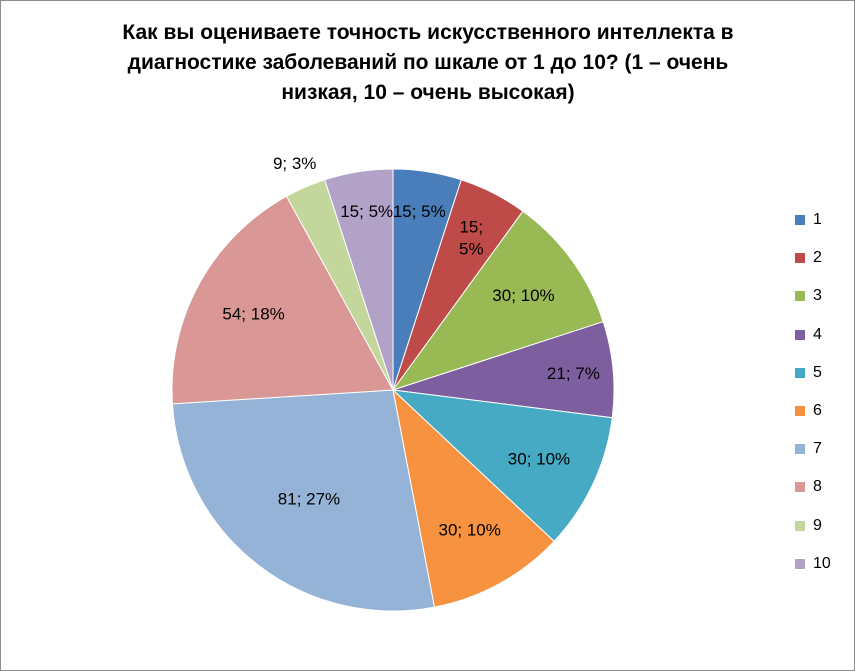 The height and width of the screenshot is (671, 855). What do you see at coordinates (822, 563) in the screenshot?
I see `legend-label: 10` at bounding box center [822, 563].